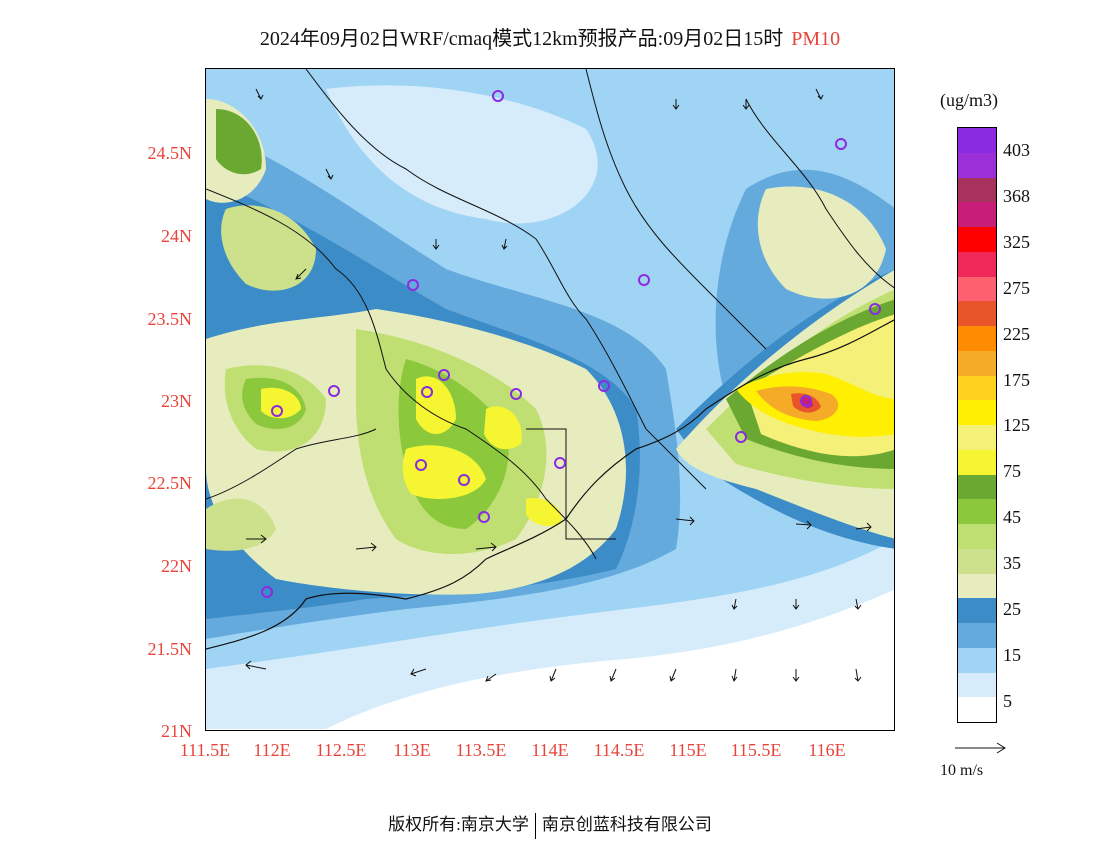  I want to click on lat-label: 21N, so click(176, 731).